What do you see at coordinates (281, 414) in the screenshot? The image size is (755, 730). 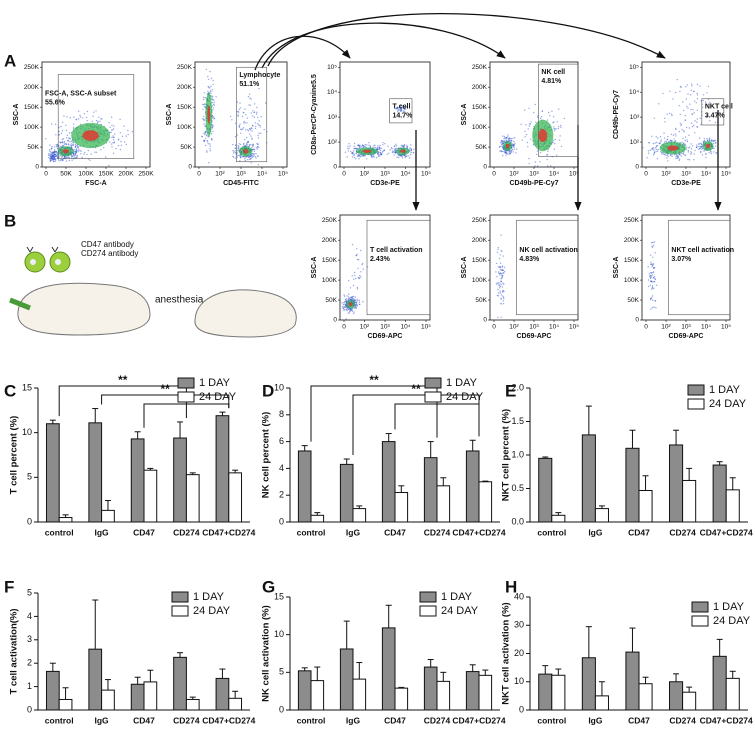 I see `y-tick-label: 8` at bounding box center [281, 414].